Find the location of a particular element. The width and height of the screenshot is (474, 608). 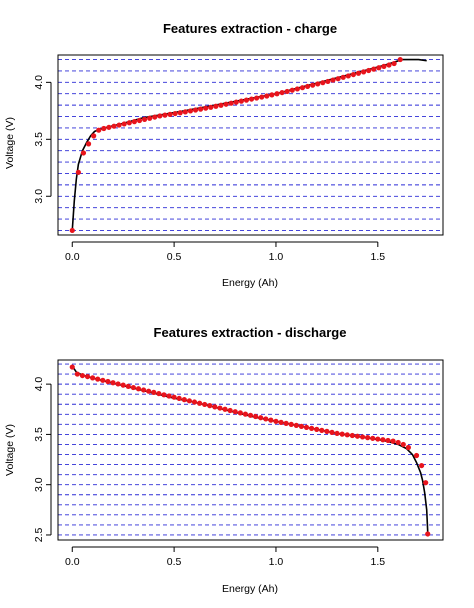

discharge-chart-title: Features extraction - discharge is located at coordinates (250, 332).